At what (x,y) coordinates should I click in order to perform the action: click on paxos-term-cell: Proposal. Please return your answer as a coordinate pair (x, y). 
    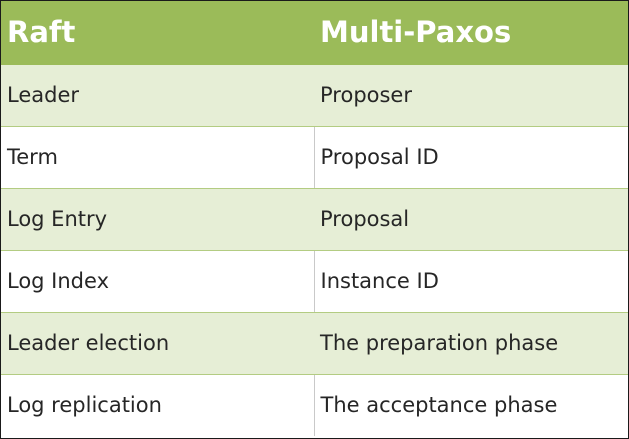
    Looking at the image, I should click on (471, 219).